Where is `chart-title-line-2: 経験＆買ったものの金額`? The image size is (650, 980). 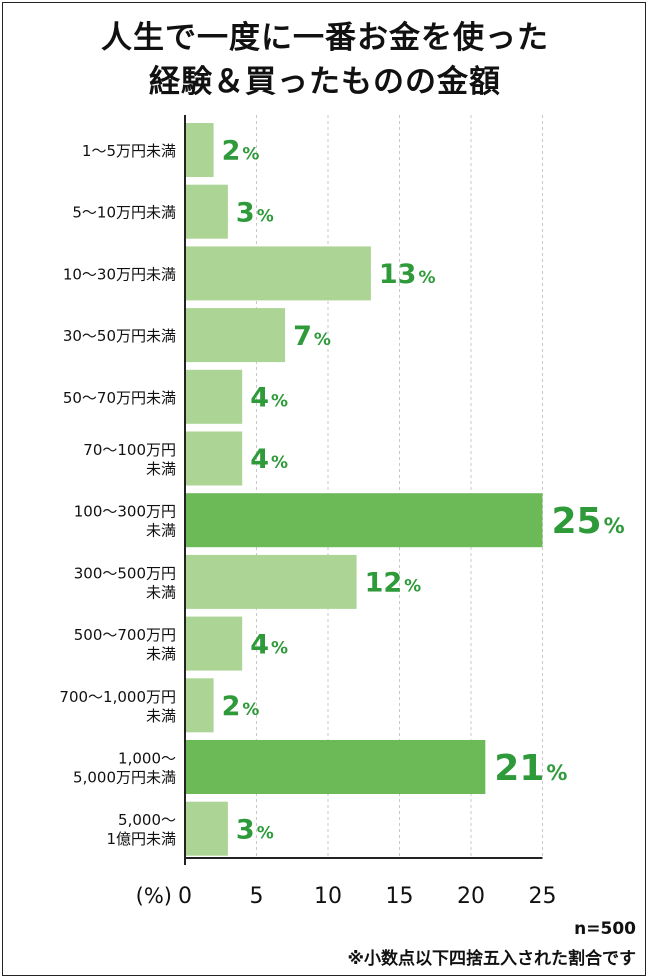 chart-title-line-2: 経験＆買ったものの金額 is located at coordinates (325, 82).